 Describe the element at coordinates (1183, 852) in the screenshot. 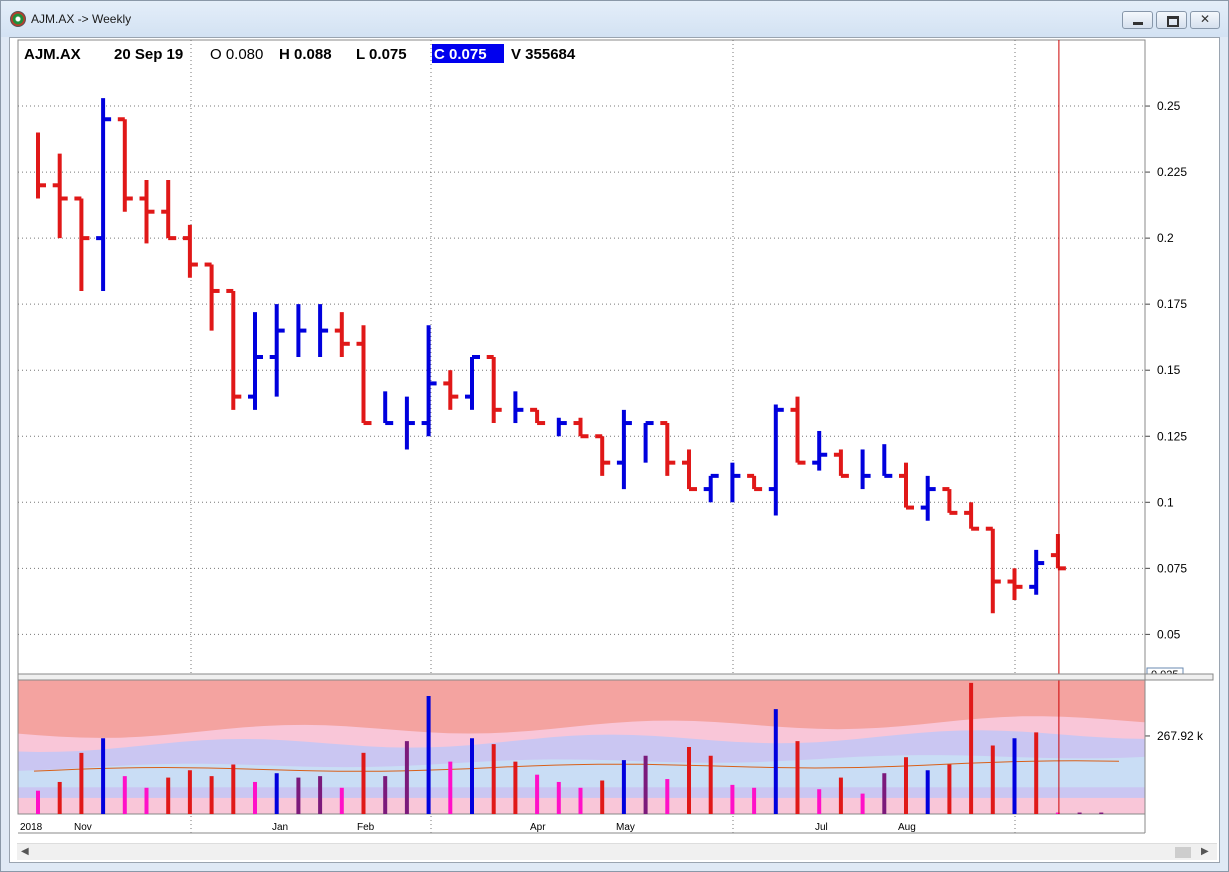

I see `scroll-thumb` at that location.